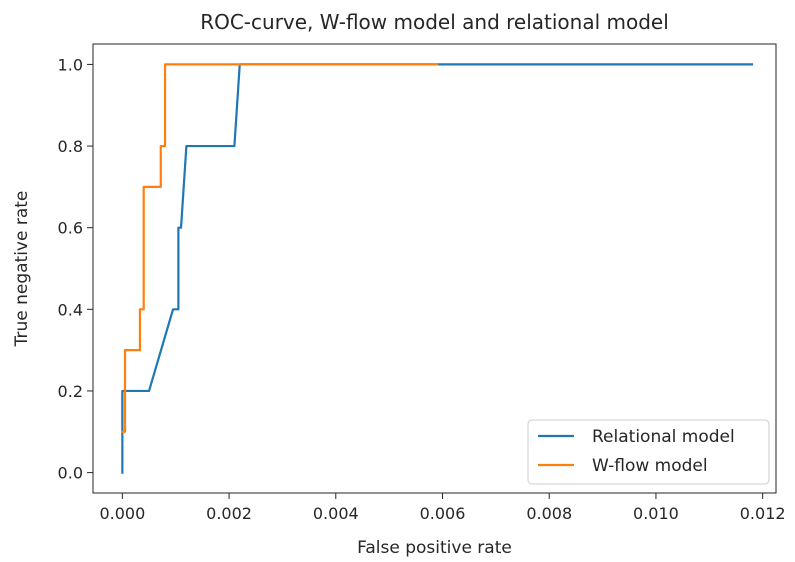 This screenshot has width=795, height=562. What do you see at coordinates (663, 437) in the screenshot?
I see `legend-label: Relational model` at bounding box center [663, 437].